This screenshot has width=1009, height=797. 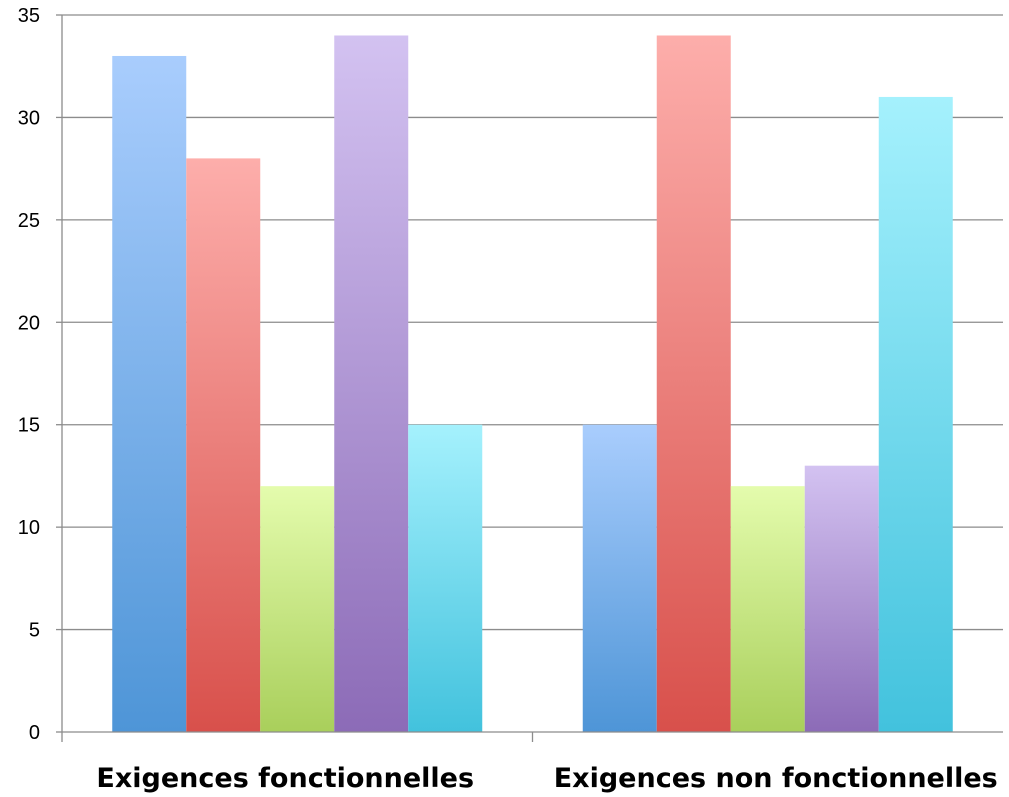 What do you see at coordinates (29, 221) in the screenshot?
I see `y-tick-label: 25` at bounding box center [29, 221].